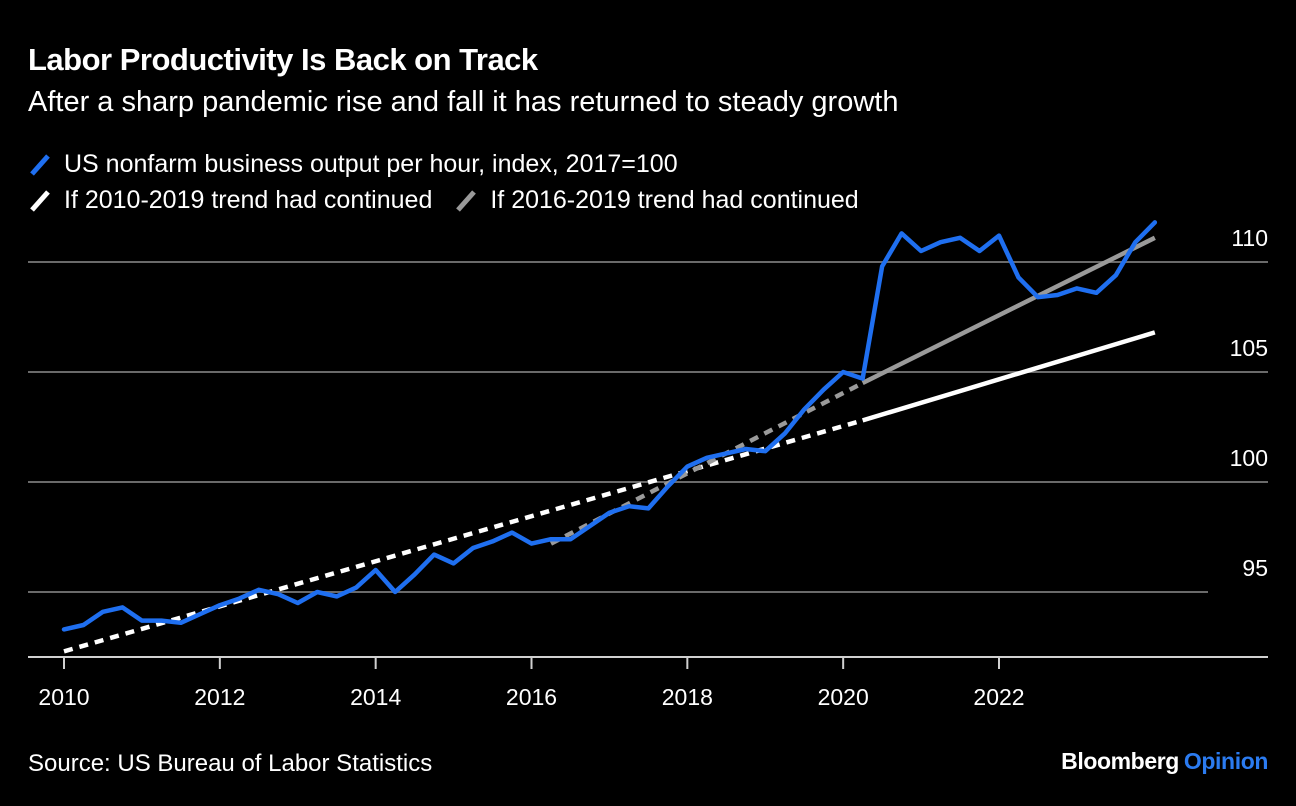 The image size is (1296, 806). Describe the element at coordinates (230, 763) in the screenshot. I see `source-note: Source: US Bureau of Labor Statistics` at that location.